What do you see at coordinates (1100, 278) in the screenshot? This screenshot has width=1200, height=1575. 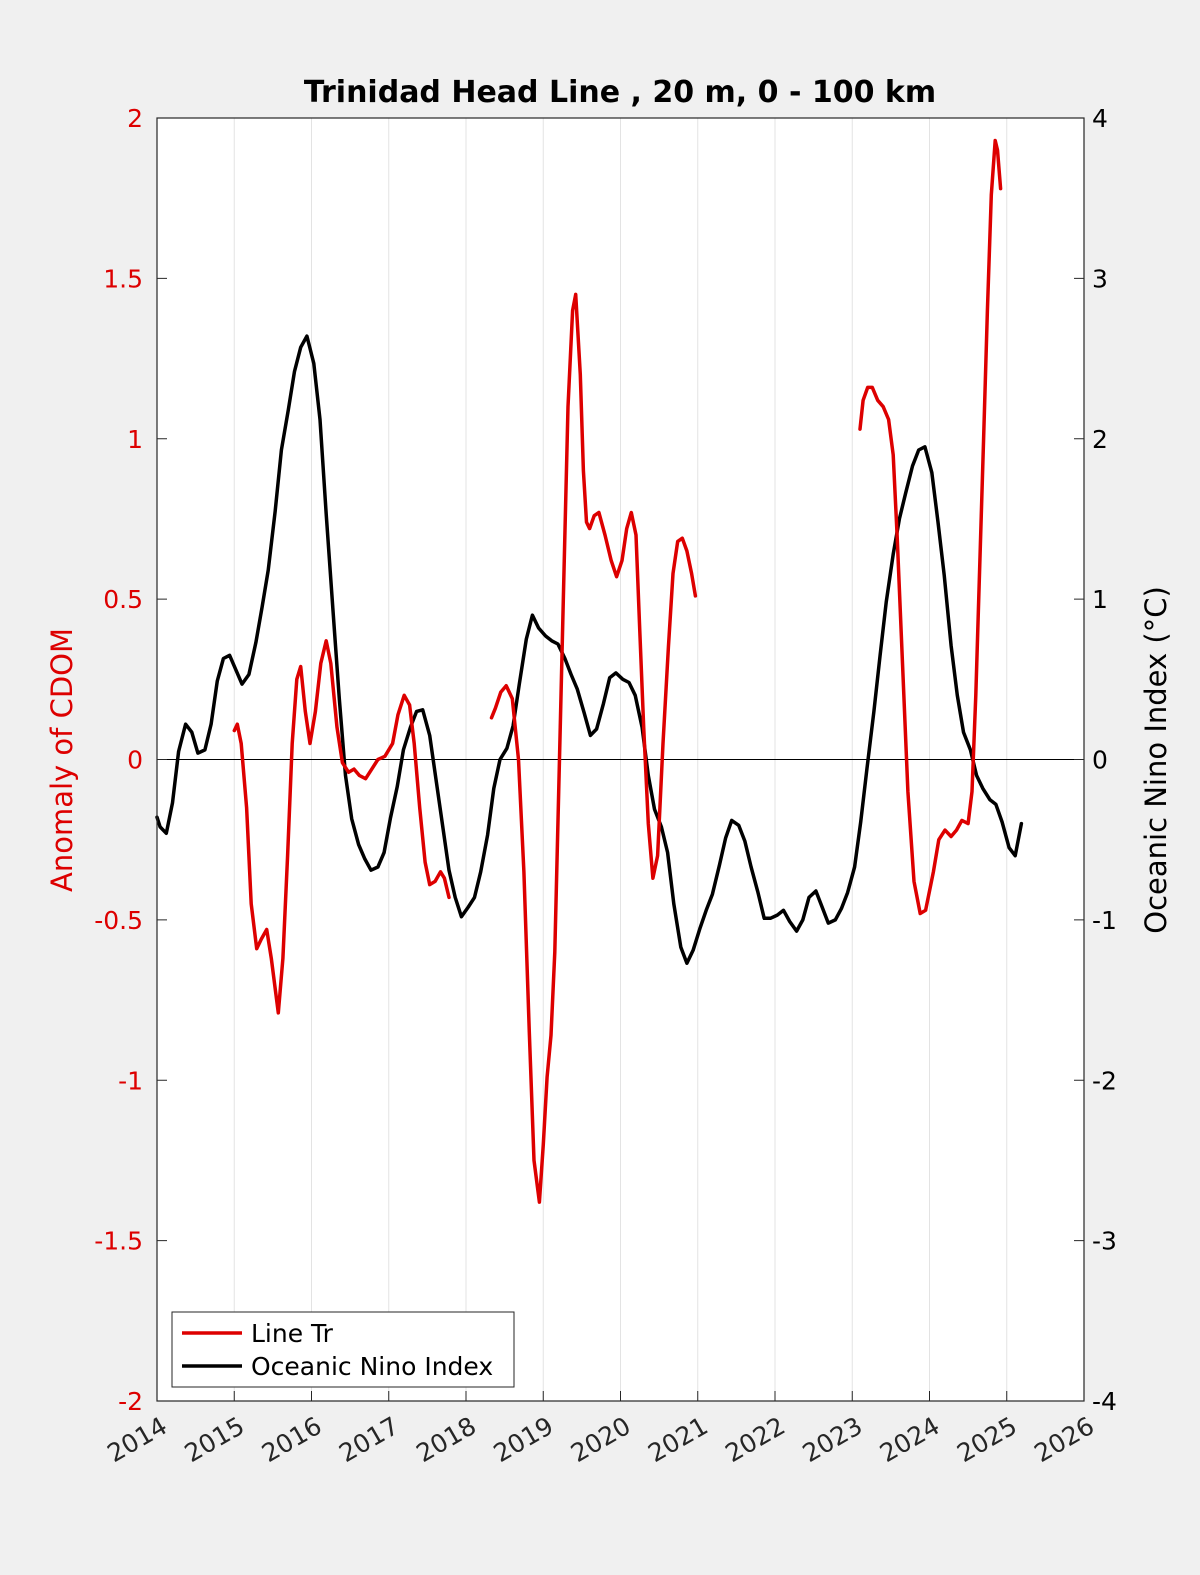 I see `y-right-tick-label: 3` at bounding box center [1100, 278].